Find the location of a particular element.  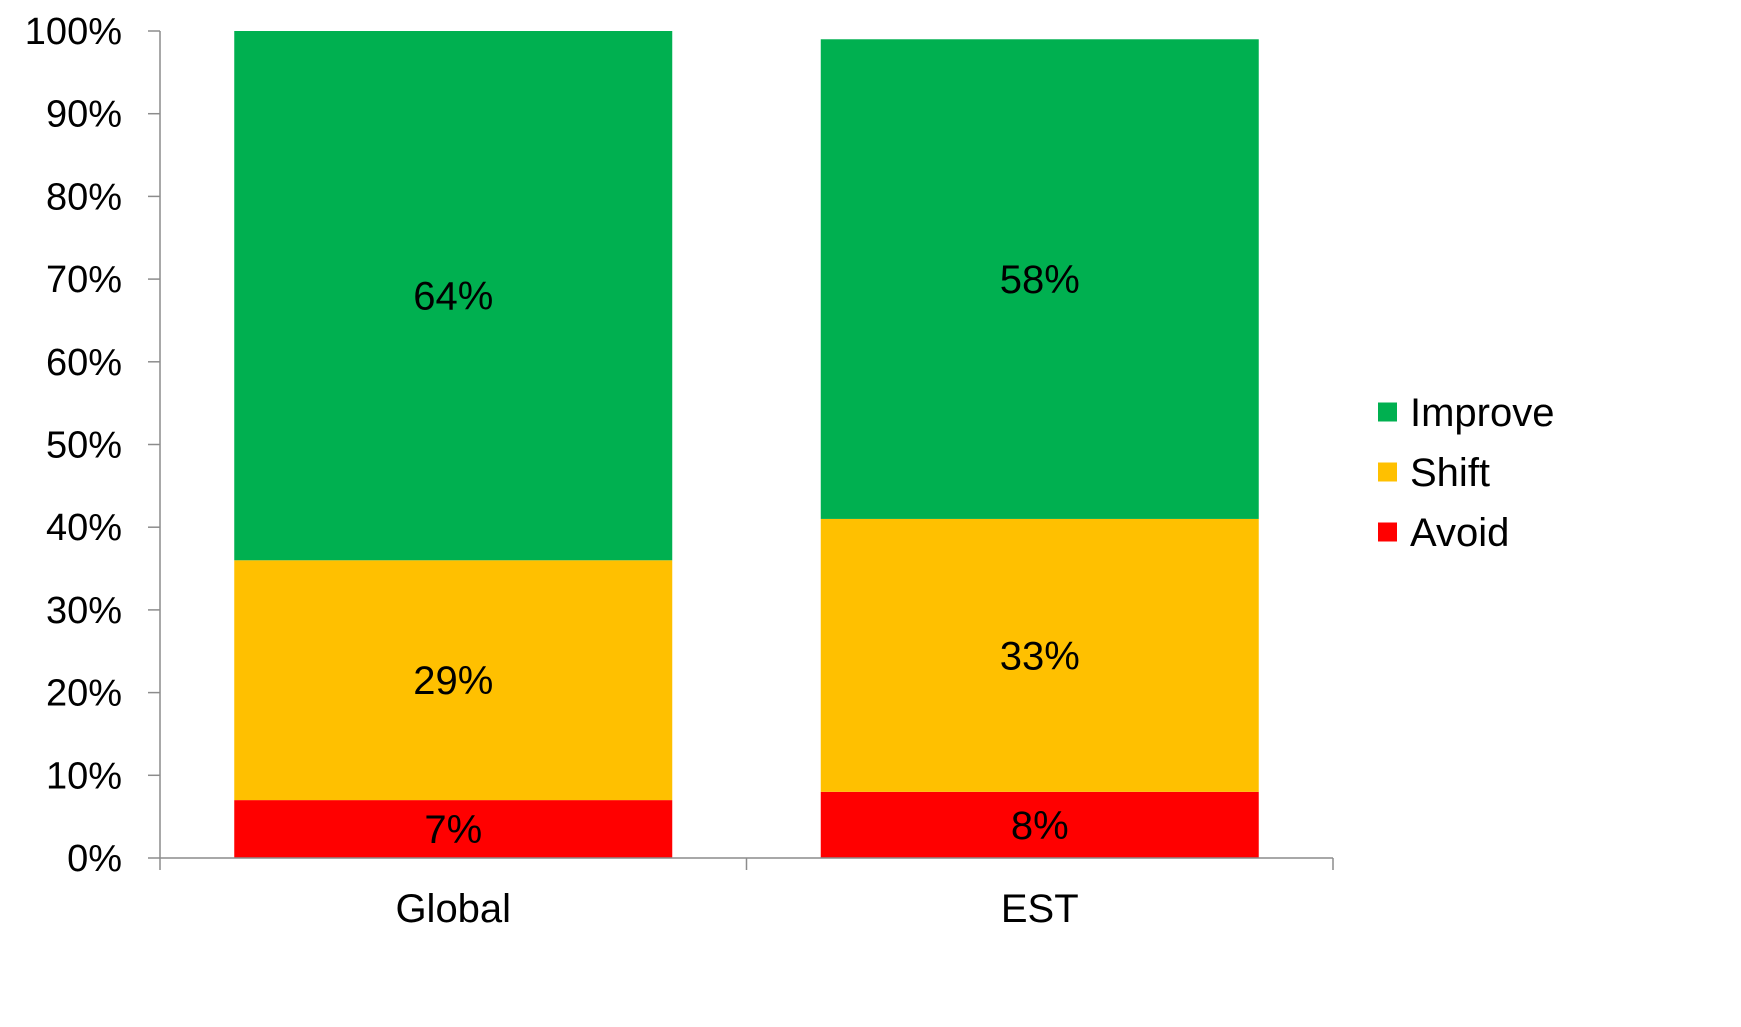

bar-segment-shift-global is located at coordinates (453, 680).